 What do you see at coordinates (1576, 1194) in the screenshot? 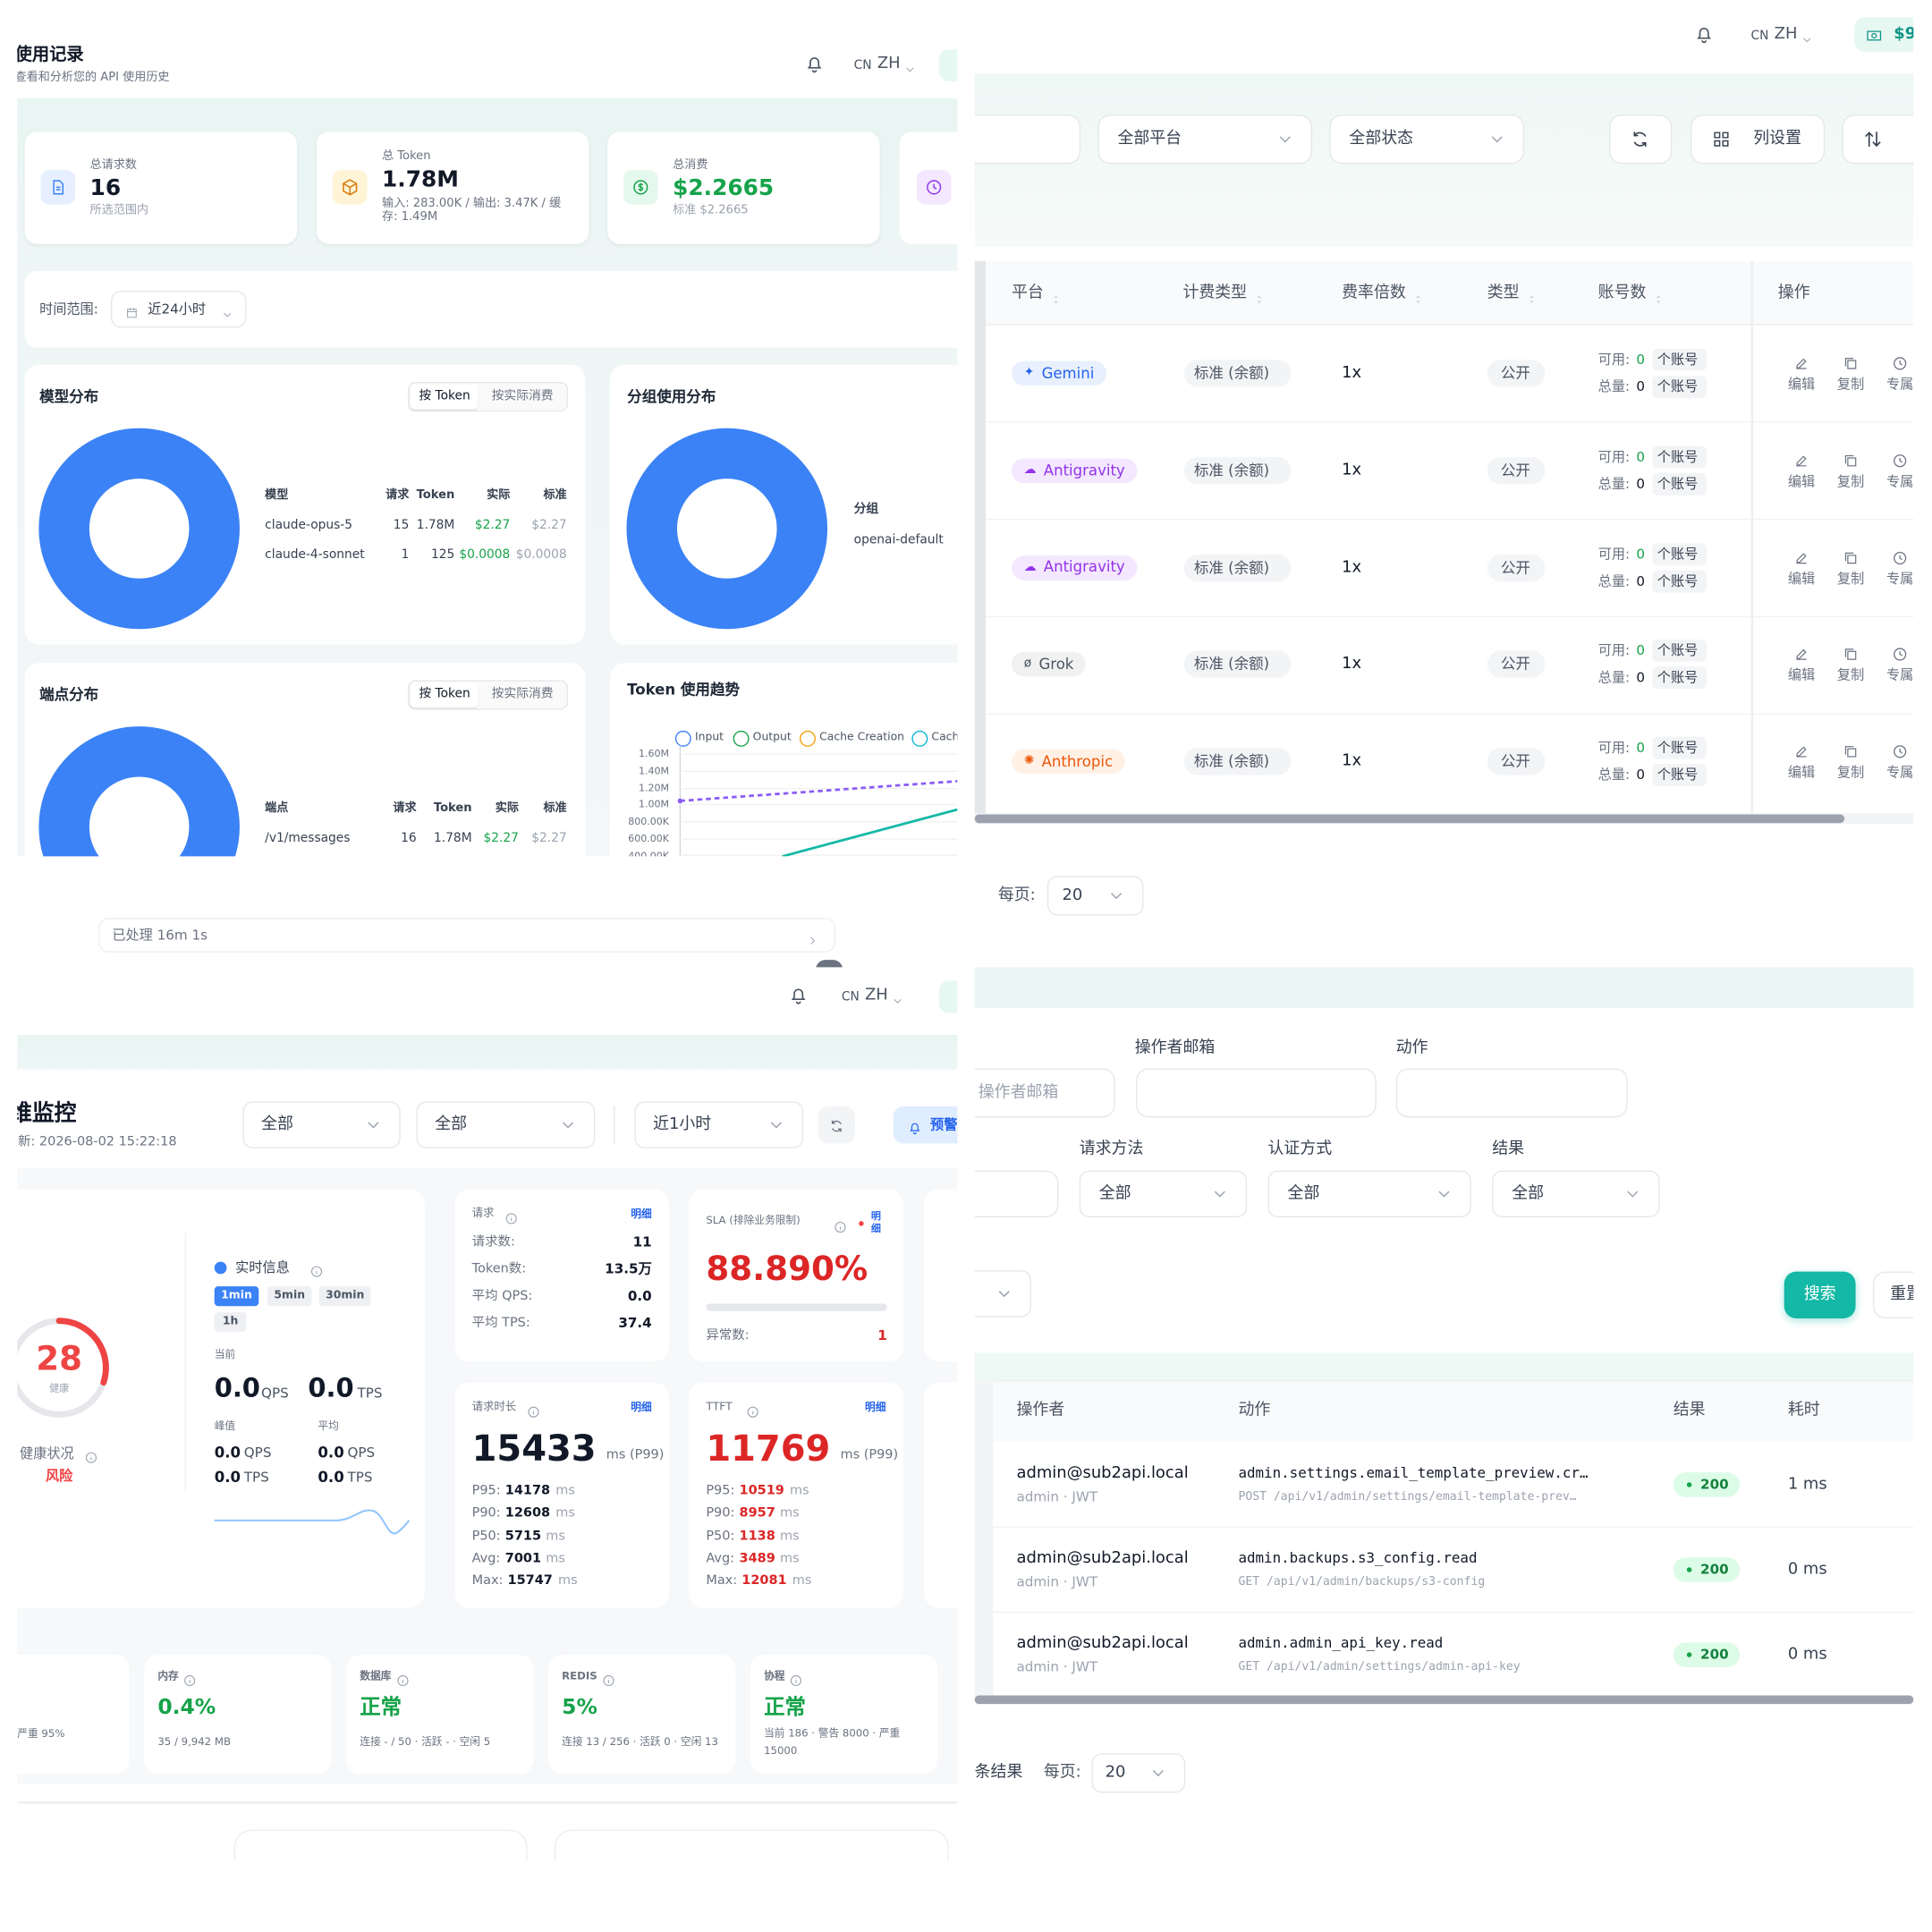
I see `result-select` at bounding box center [1576, 1194].